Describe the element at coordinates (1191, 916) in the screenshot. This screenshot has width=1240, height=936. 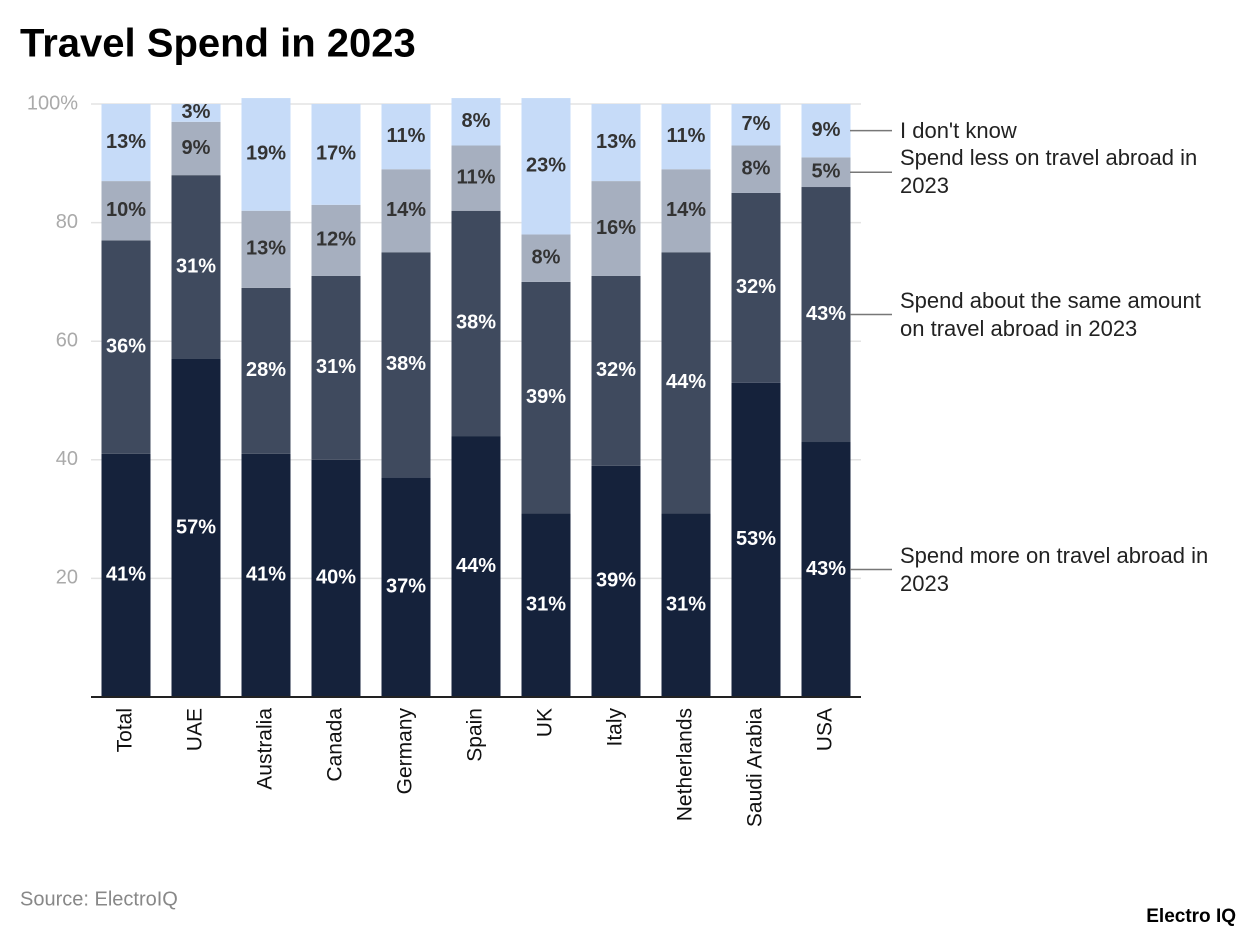
I see `logo: Electro IQ` at that location.